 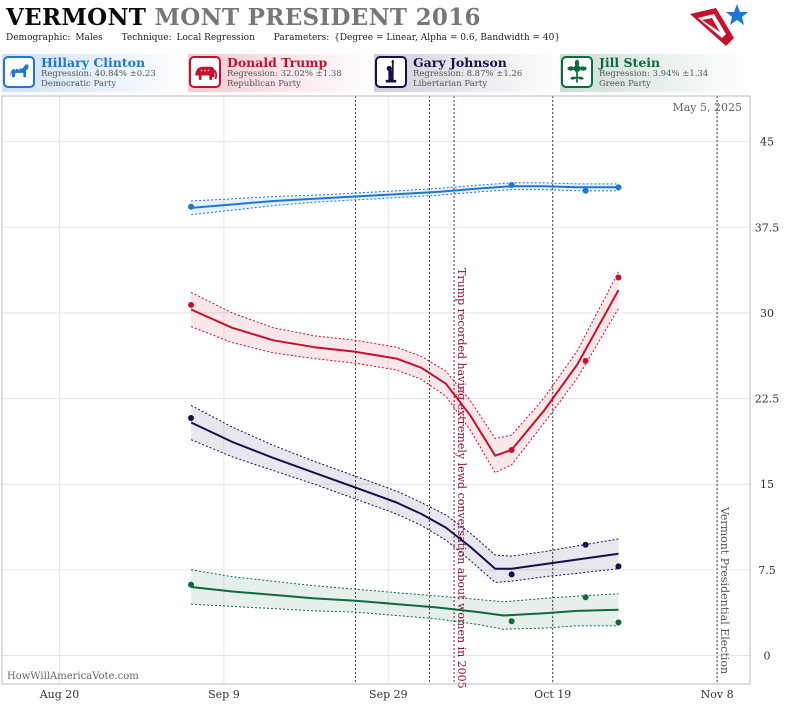 I want to click on parameters-label: Parameters:, so click(x=301, y=38).